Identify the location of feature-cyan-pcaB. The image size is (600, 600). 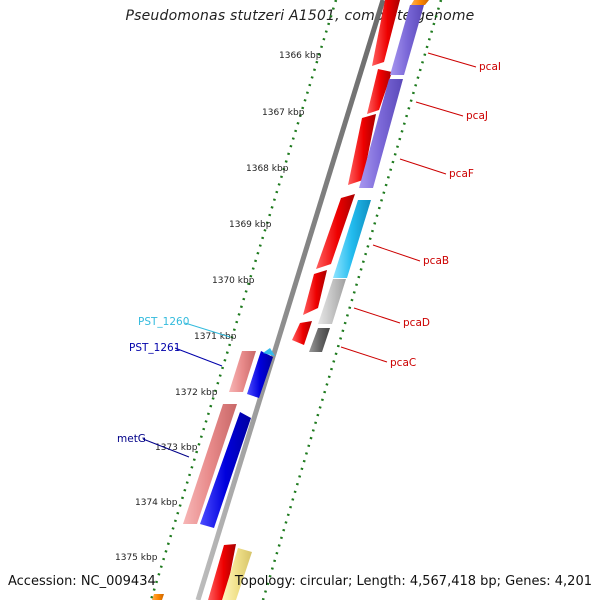
(352, 239).